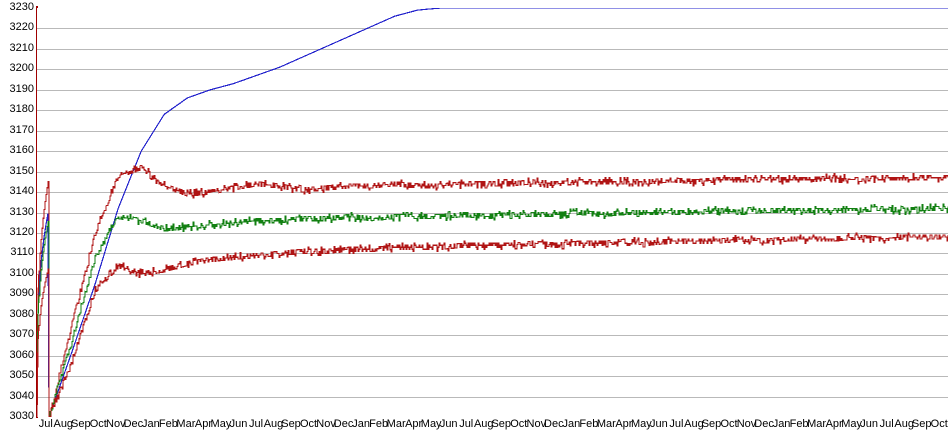  I want to click on y-axis-tick-label: 3080, so click(21, 314).